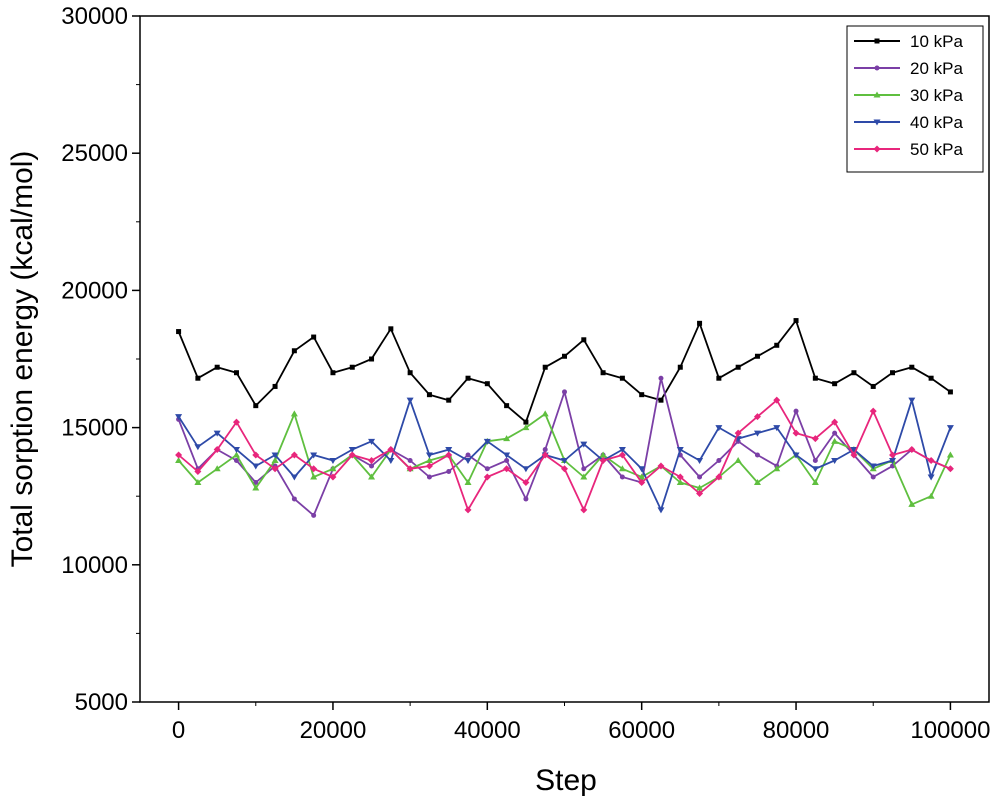 The image size is (1005, 805). I want to click on series-20-kpa, so click(564, 446).